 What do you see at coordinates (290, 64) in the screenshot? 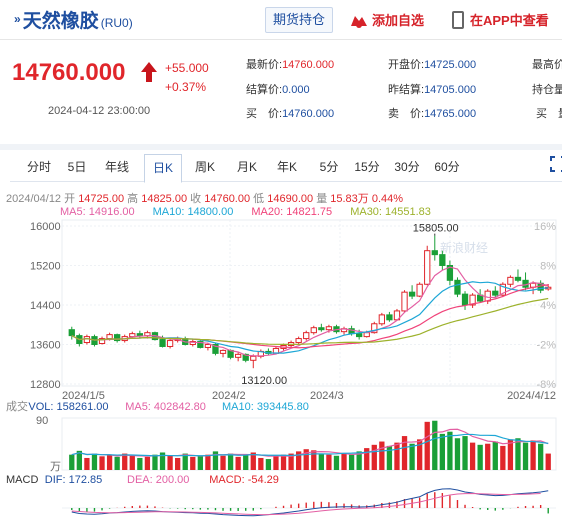
I see `quote-field: 最新价:14760.000` at bounding box center [290, 64].